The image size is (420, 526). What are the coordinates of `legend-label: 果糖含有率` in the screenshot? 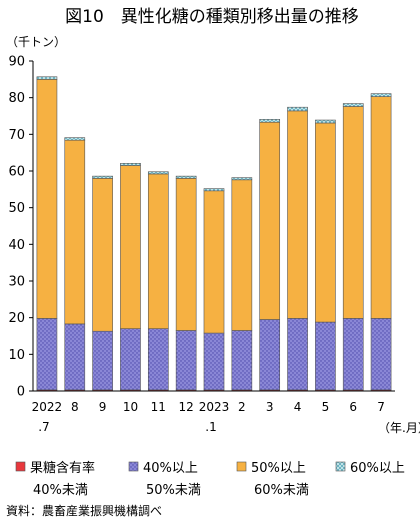 It's located at (62, 468).